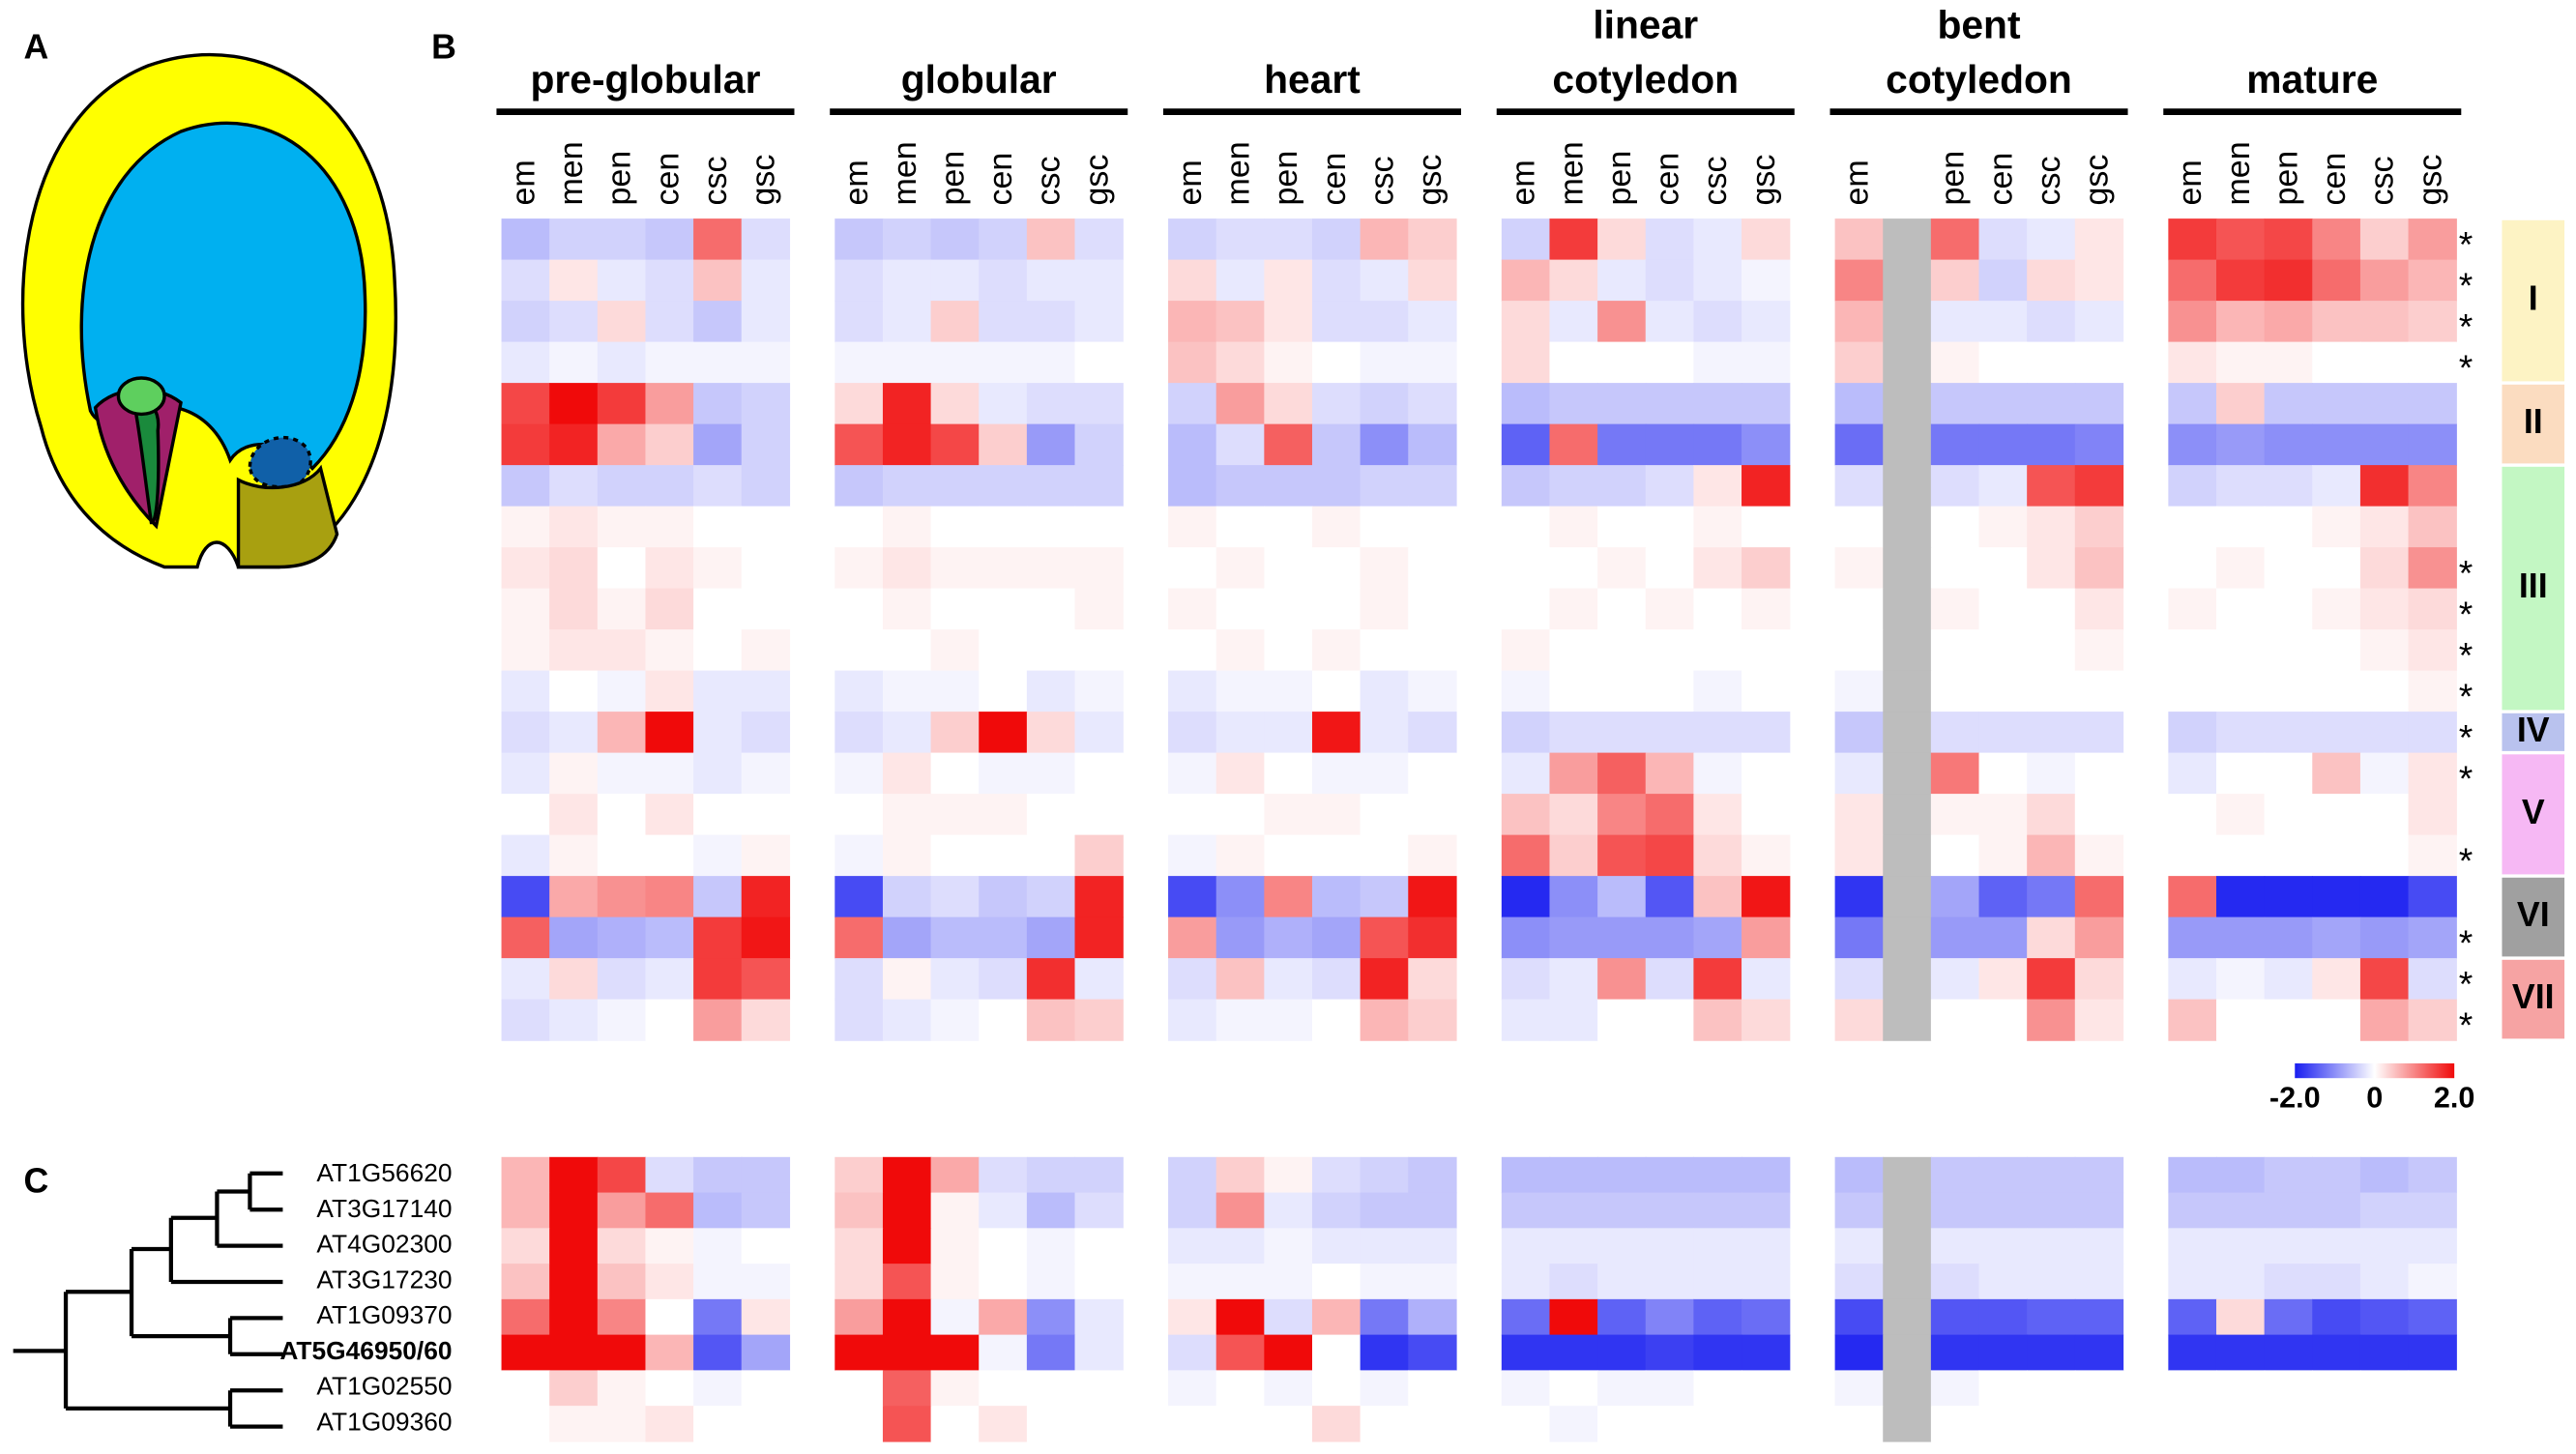 The height and width of the screenshot is (1454, 2576). What do you see at coordinates (384, 1172) in the screenshot?
I see `gene-label: AT1G56620` at bounding box center [384, 1172].